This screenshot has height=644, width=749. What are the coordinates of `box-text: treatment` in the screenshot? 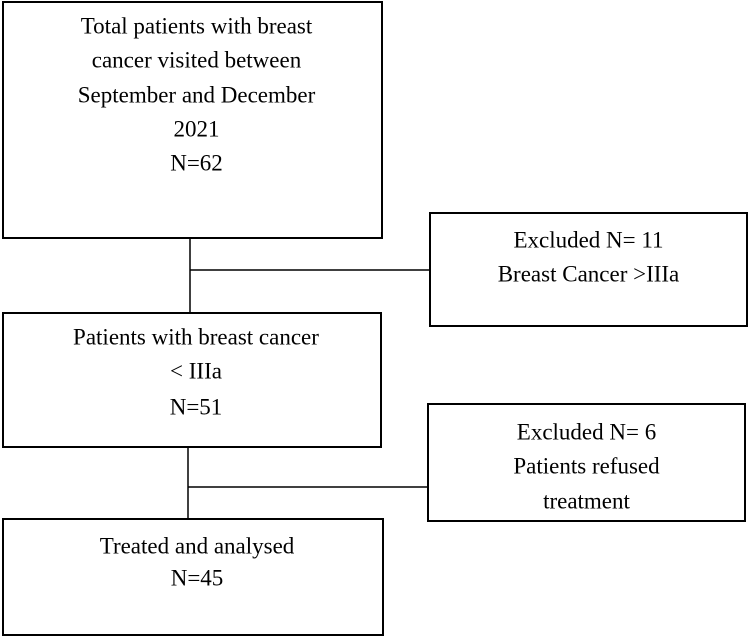 It's located at (586, 500).